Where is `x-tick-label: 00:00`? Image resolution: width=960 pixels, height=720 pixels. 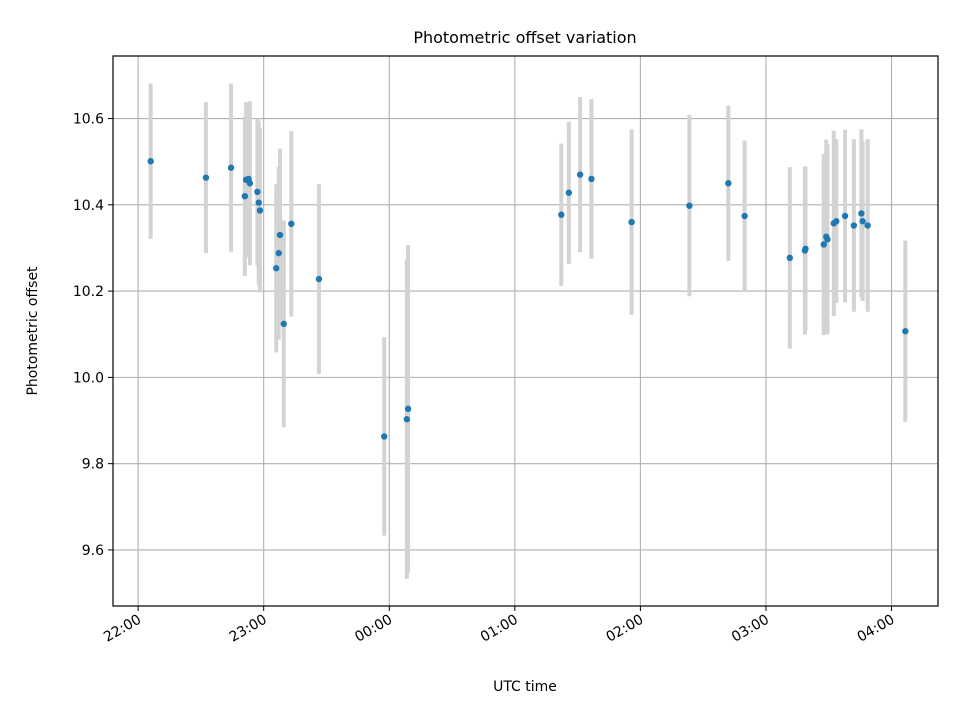
x-tick-label: 00:00 is located at coordinates (373, 629).